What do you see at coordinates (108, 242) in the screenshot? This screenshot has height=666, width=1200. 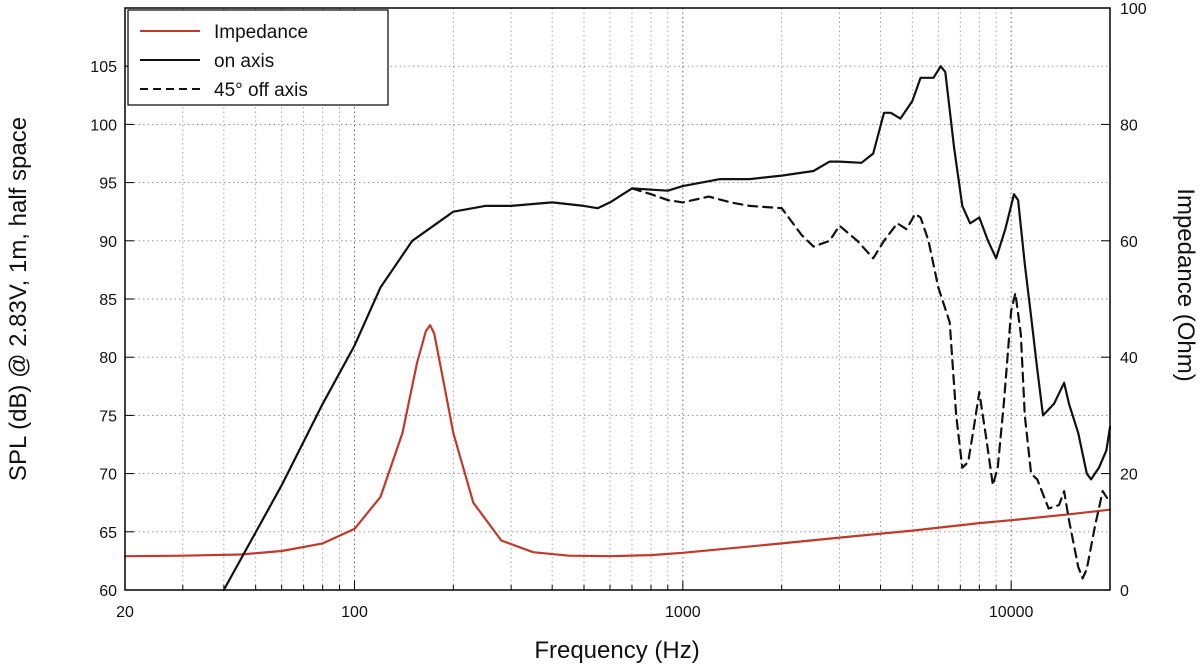 I see `y-left-tick-label: 90` at bounding box center [108, 242].